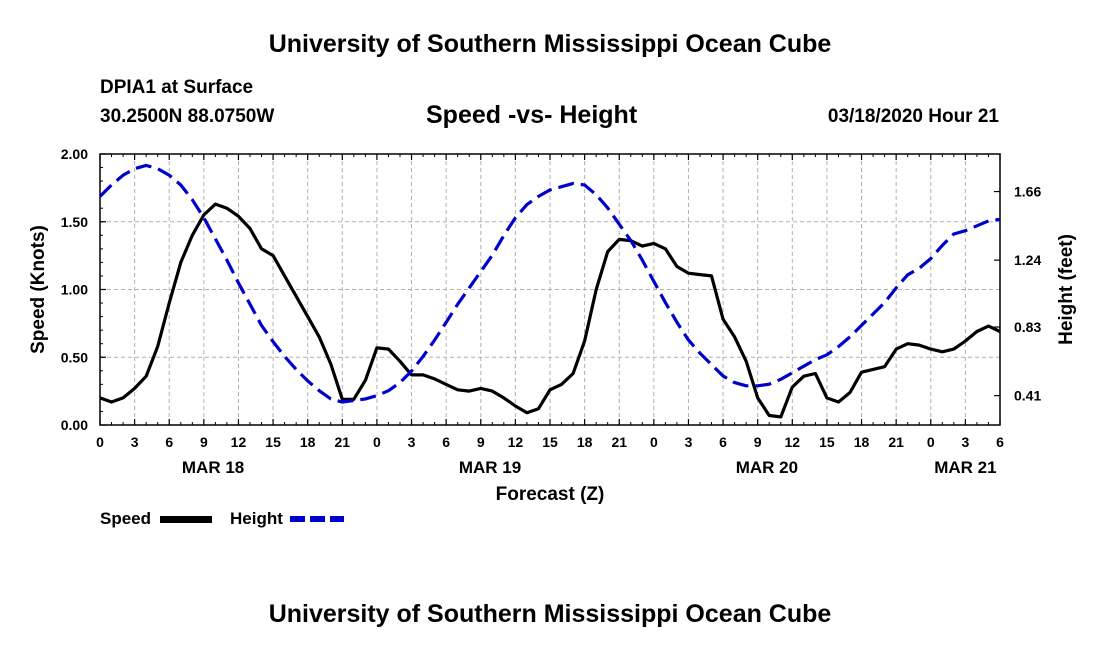  Describe the element at coordinates (767, 467) in the screenshot. I see `x-date-label: MAR 20` at that location.